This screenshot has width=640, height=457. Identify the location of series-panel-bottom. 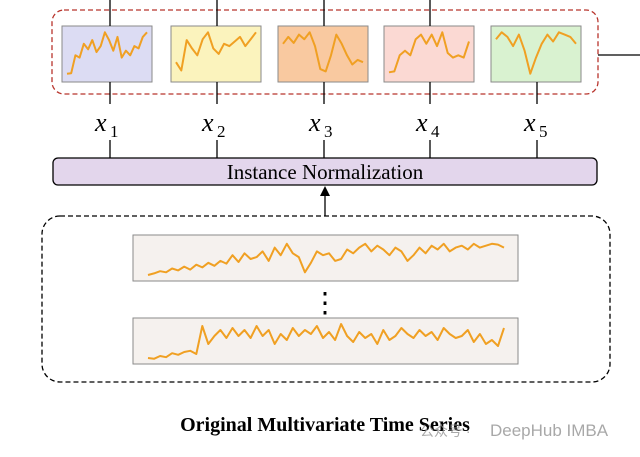
(325, 341).